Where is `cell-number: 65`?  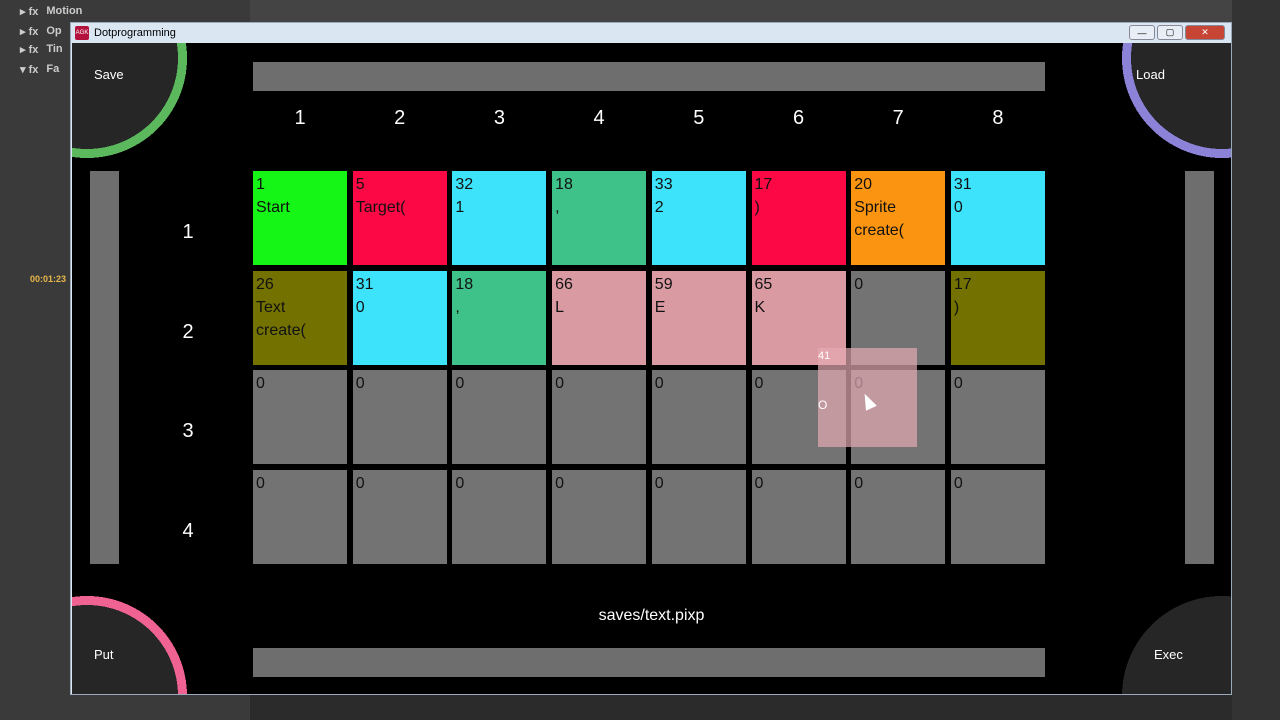
cell-number: 65 is located at coordinates (763, 284).